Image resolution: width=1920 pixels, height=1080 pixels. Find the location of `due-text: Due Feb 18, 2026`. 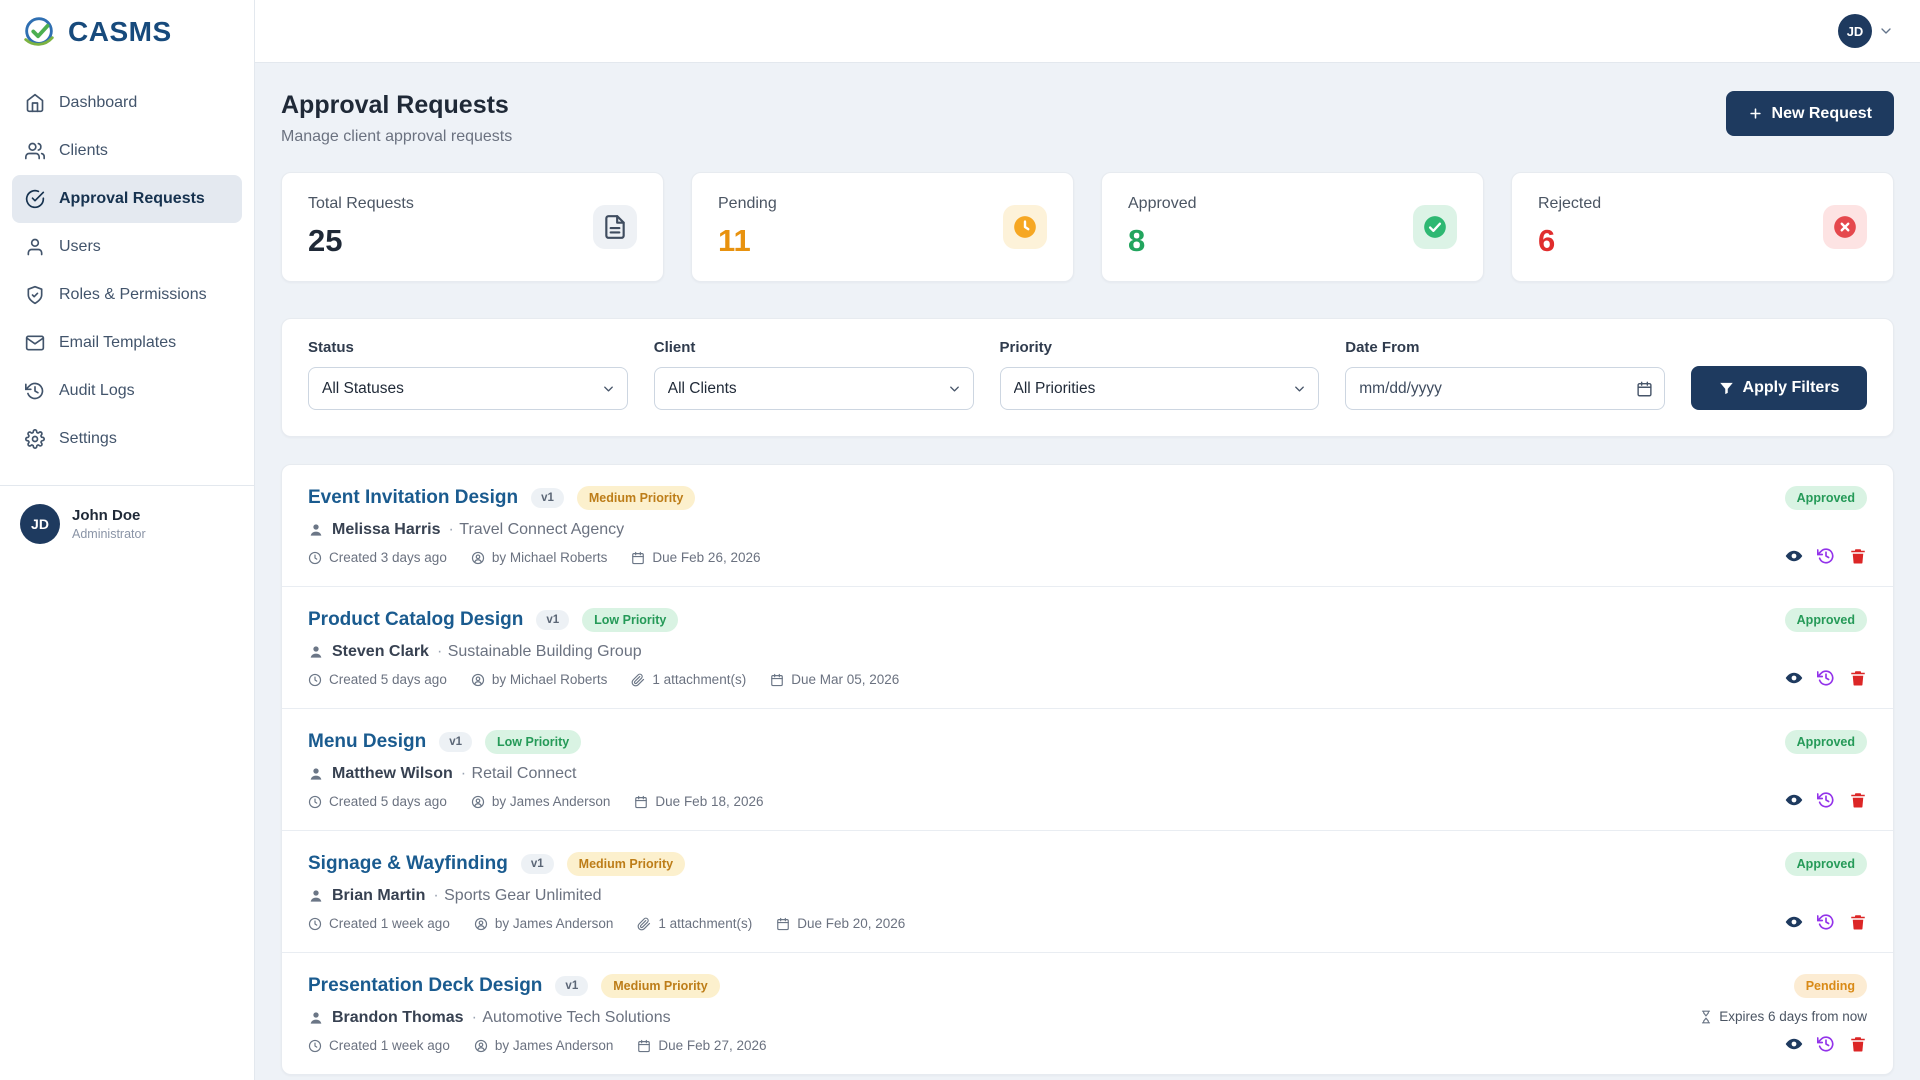

due-text: Due Feb 18, 2026 is located at coordinates (709, 801).